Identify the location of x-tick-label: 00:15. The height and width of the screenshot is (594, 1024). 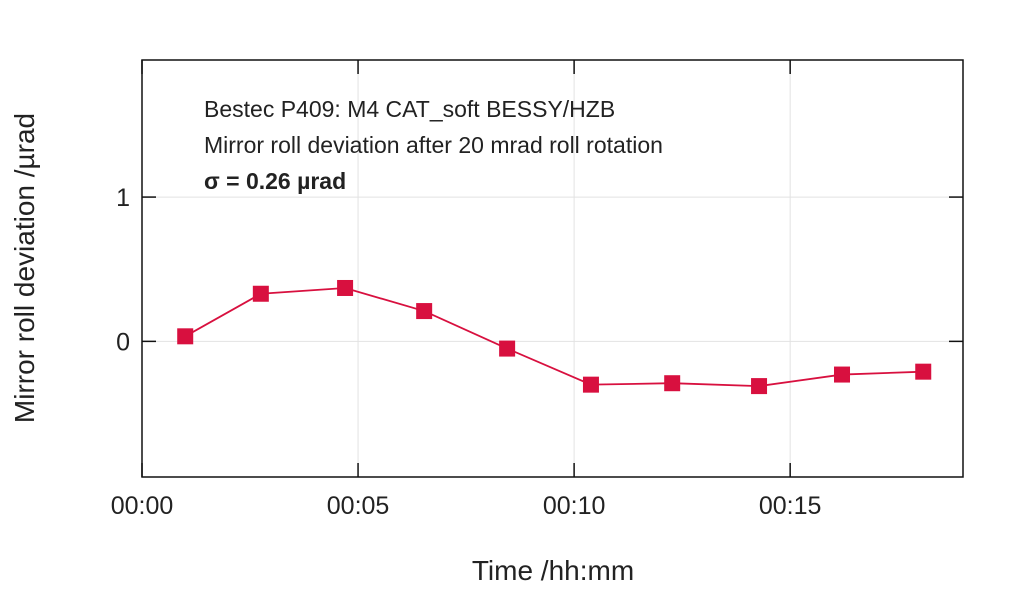
(790, 506).